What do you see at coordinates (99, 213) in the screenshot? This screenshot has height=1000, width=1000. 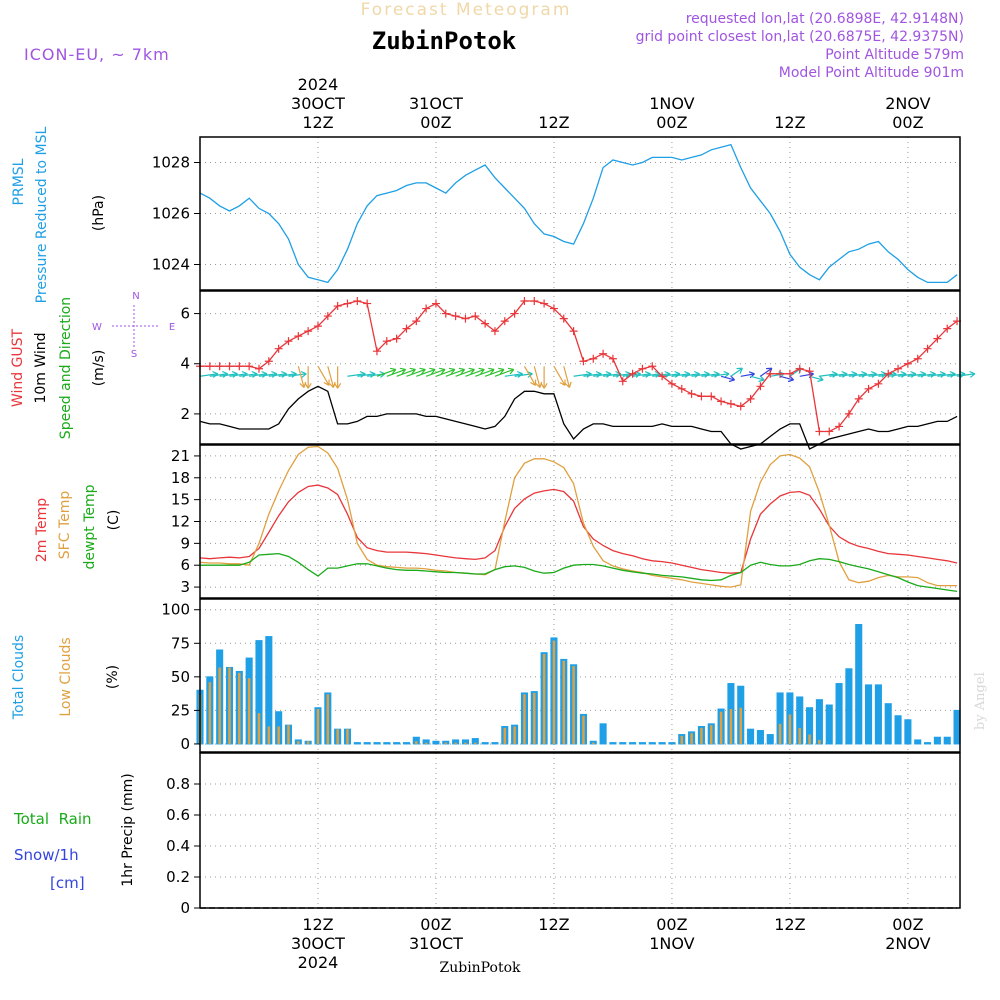 I see `pressure-label-unit: (hPa)` at bounding box center [99, 213].